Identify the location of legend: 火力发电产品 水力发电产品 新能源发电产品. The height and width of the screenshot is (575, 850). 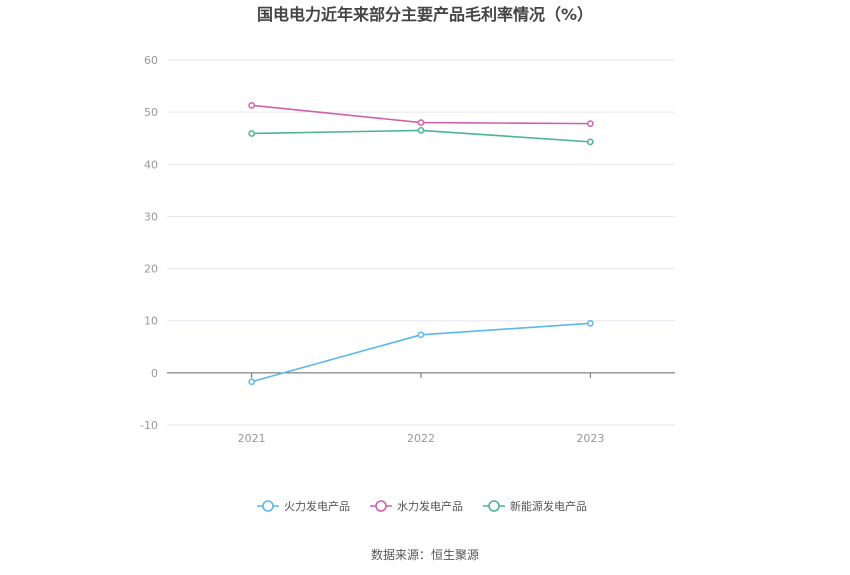
(422, 506).